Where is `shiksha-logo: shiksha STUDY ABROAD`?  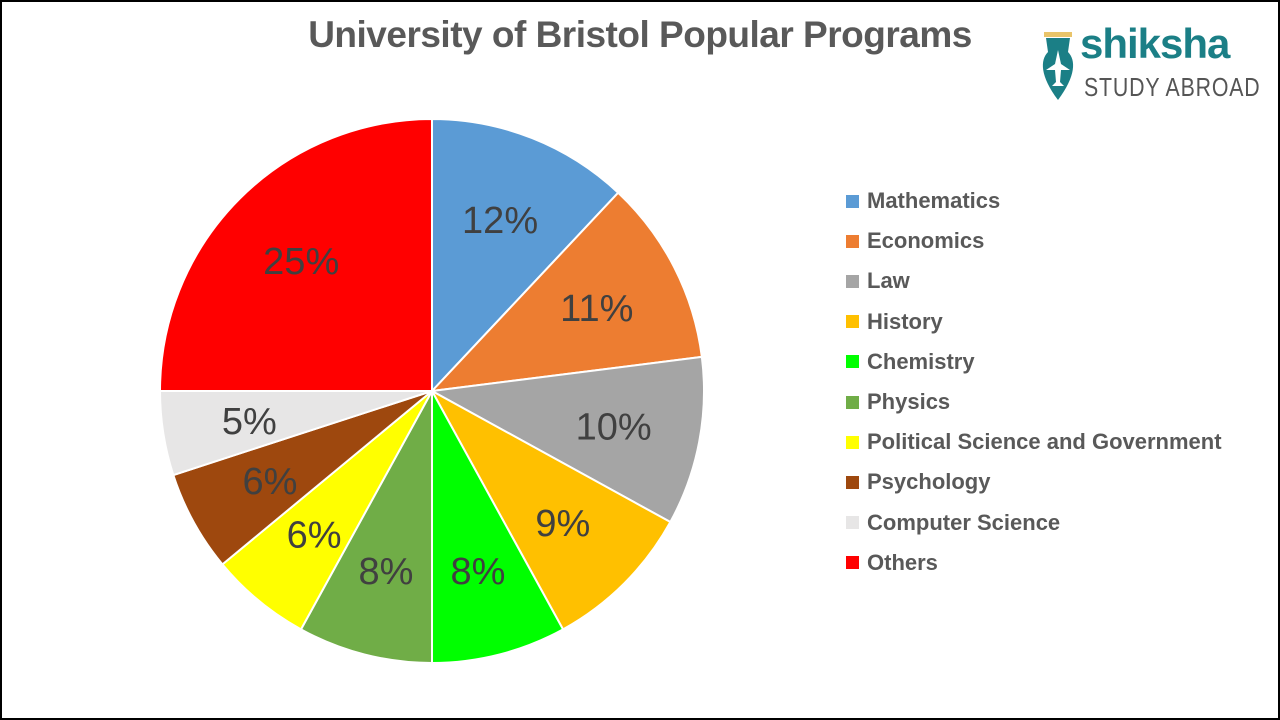
shiksha-logo: shiksha STUDY ABROAD is located at coordinates (1153, 63).